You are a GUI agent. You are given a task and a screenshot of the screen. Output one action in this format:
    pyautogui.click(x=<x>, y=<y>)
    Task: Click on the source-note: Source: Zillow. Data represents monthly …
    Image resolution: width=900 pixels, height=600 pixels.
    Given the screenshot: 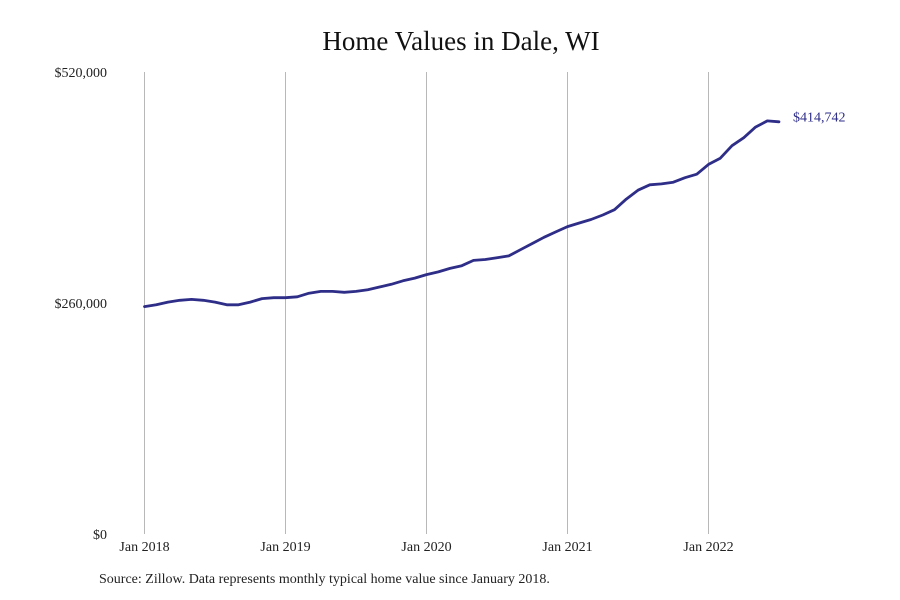 What is the action you would take?
    pyautogui.click(x=324, y=579)
    